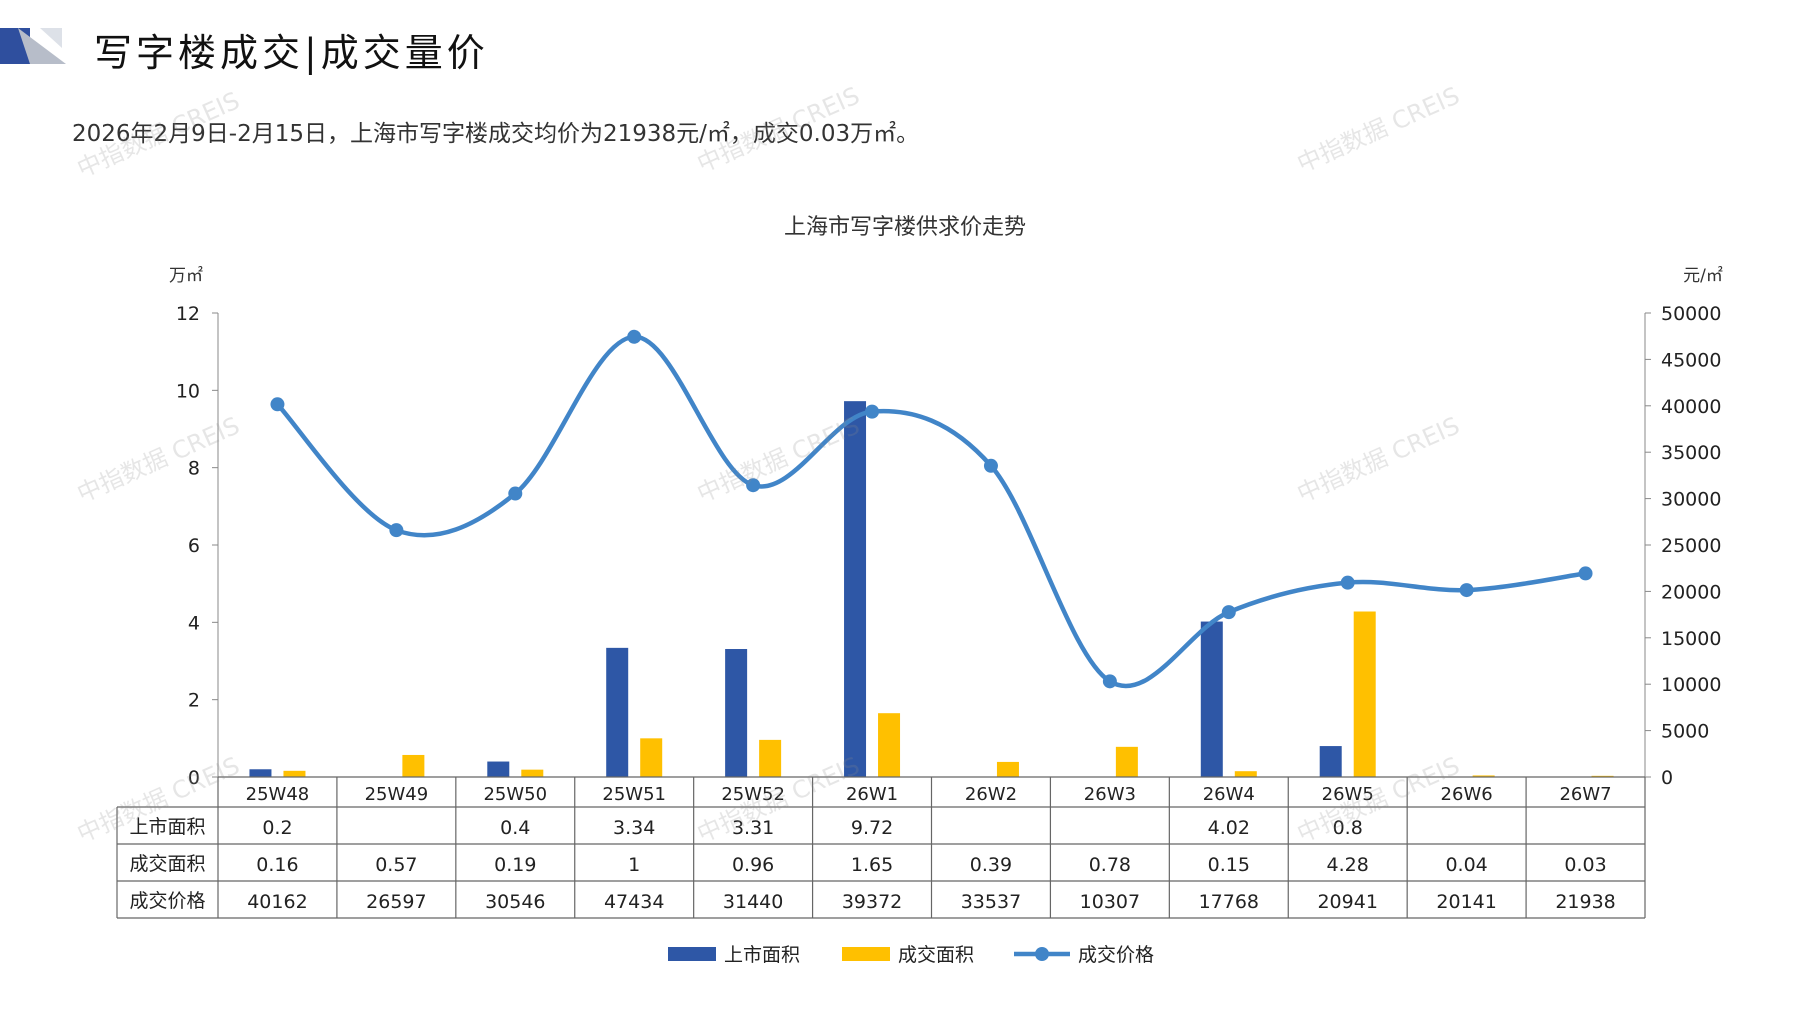 The height and width of the screenshot is (1010, 1797). I want to click on right-tick-label: 5000, so click(1685, 732).